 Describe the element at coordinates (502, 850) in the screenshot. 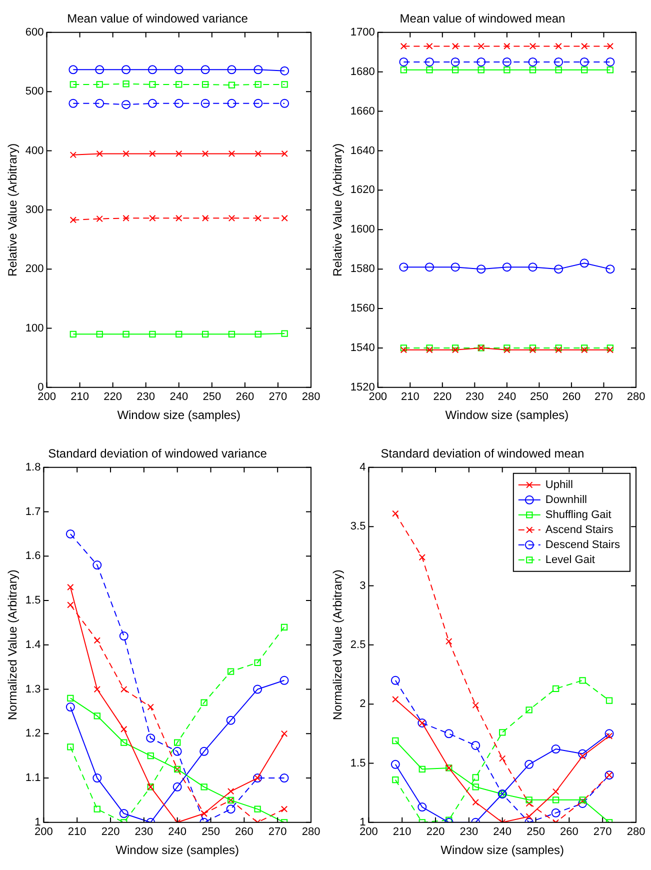

I see `x-axis-title: Window size (samples)` at that location.